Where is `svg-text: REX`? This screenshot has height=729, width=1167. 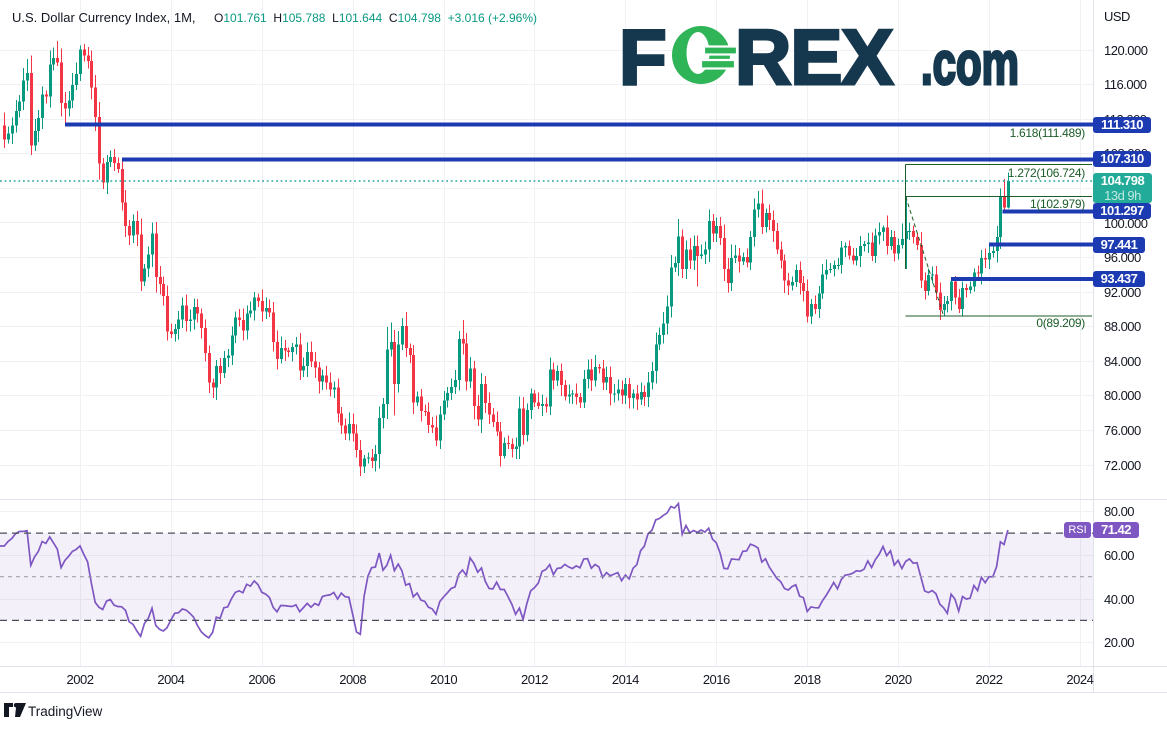
svg-text: REX is located at coordinates (814, 56).